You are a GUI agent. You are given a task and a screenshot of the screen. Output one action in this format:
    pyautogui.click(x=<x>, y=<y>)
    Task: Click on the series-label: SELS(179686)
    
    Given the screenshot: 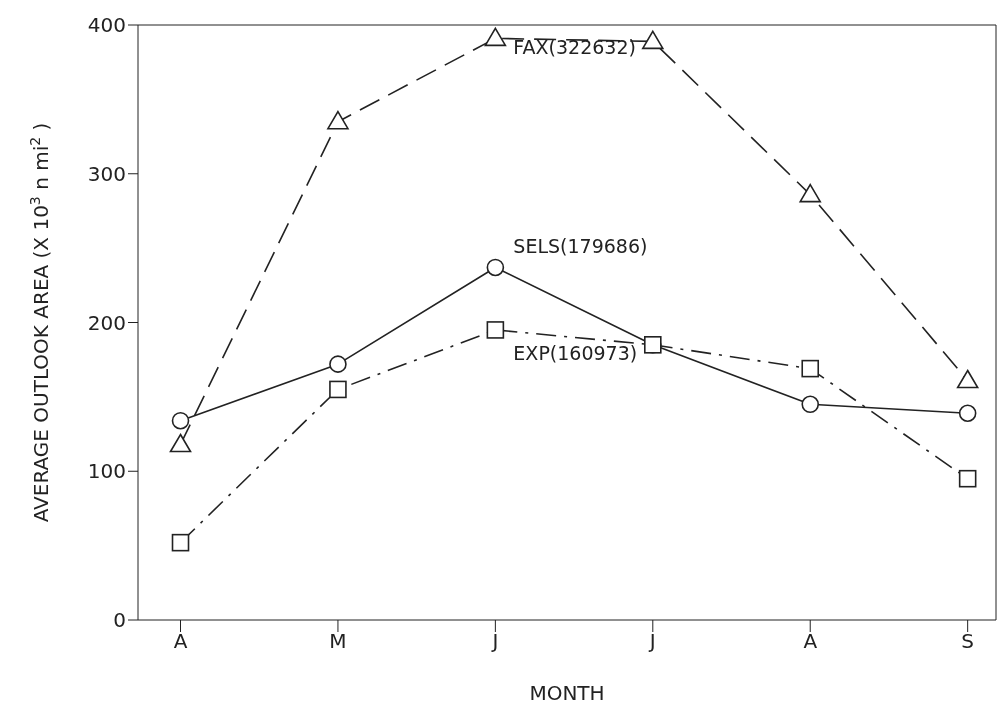 What is the action you would take?
    pyautogui.click(x=580, y=246)
    